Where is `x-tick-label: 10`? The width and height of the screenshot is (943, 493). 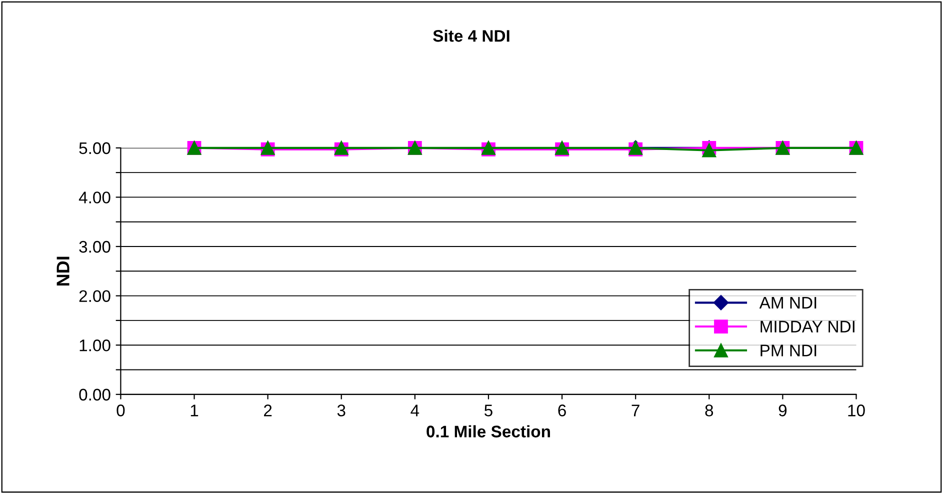 x-tick-label: 10 is located at coordinates (856, 410).